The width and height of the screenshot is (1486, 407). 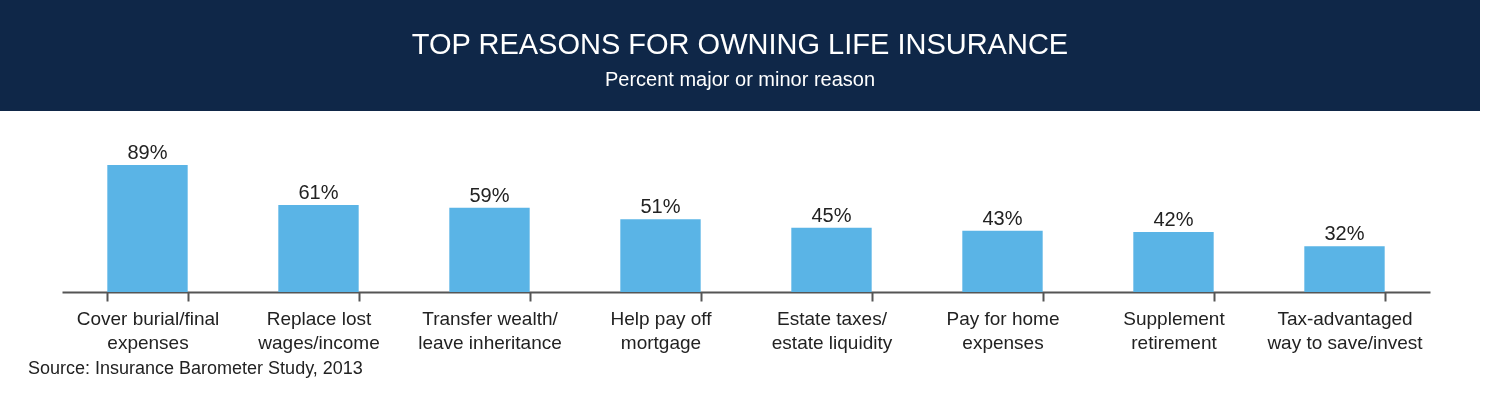 I want to click on x-tick-label: Help pay off mortgage, so click(x=661, y=330).